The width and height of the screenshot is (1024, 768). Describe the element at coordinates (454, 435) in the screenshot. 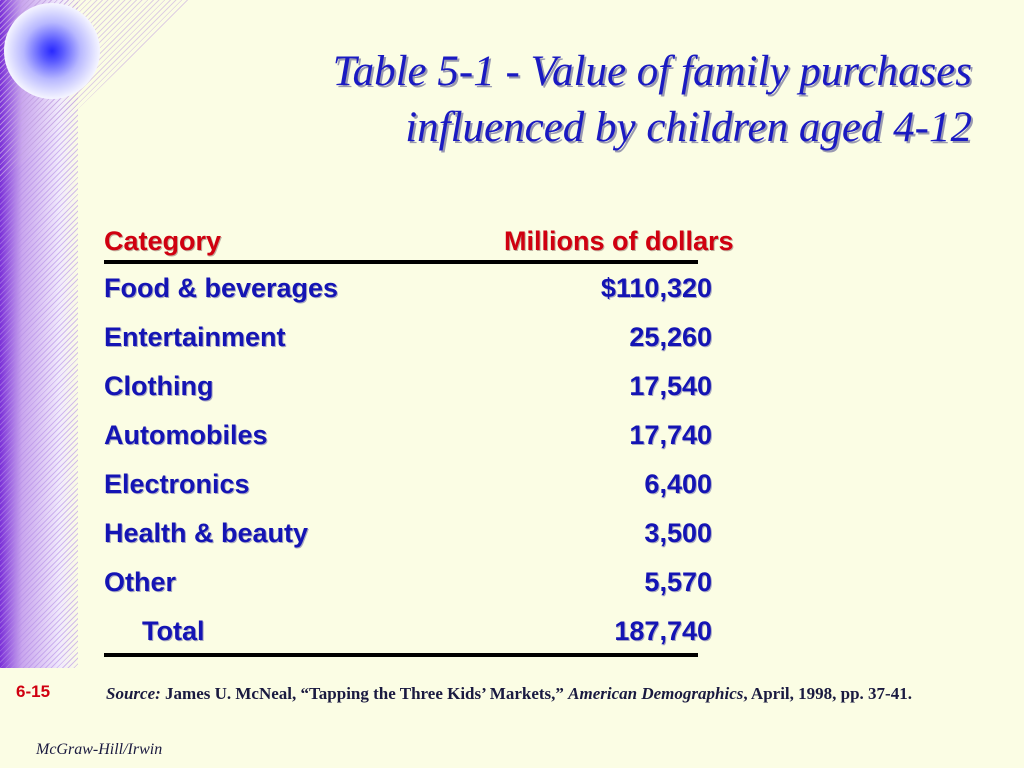

I see `table-row: Automobiles 17,740` at that location.